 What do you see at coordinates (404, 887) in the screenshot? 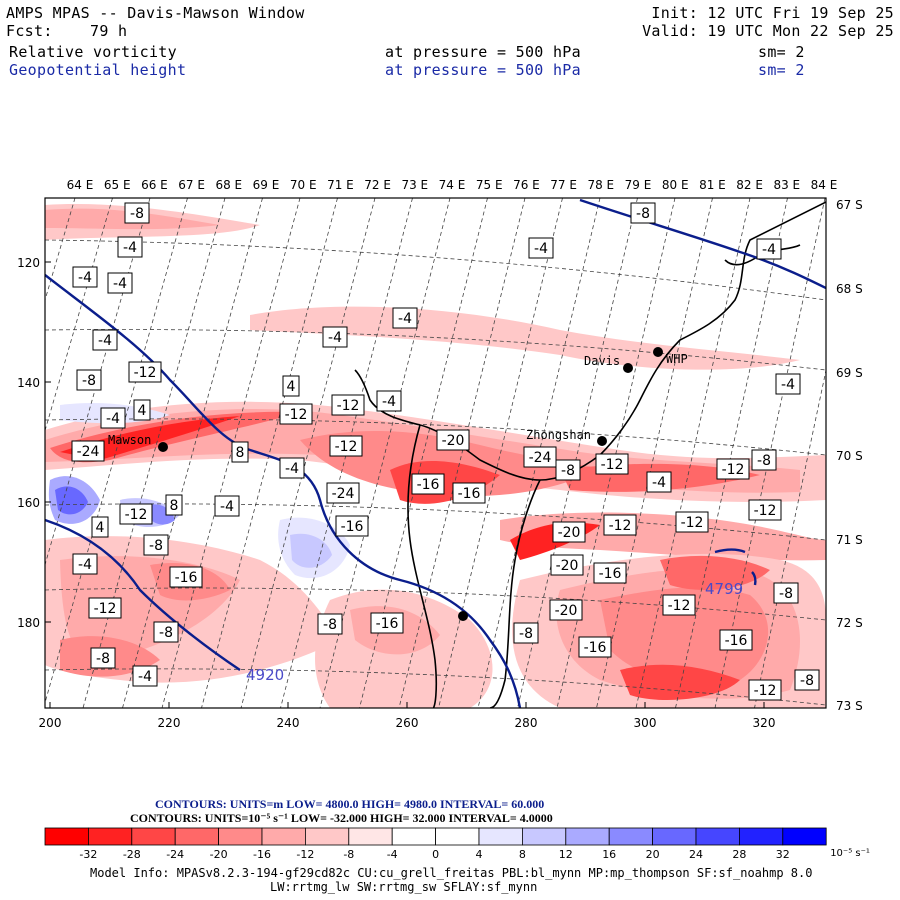
I see `model-info-2: LW:rrtmg_lw SW:rrtmg_sw SFLAY:sf_mynn` at bounding box center [404, 887].